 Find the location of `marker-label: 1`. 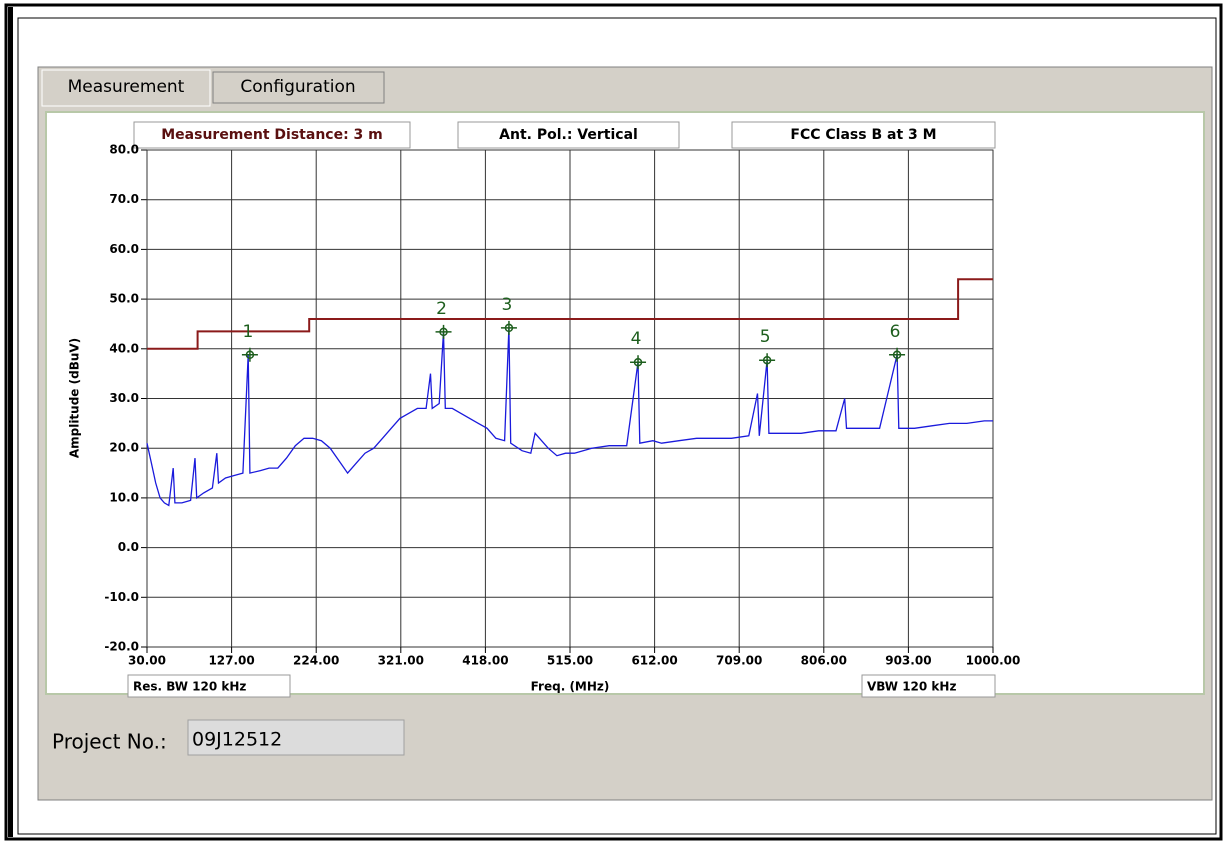

marker-label: 1 is located at coordinates (248, 332).